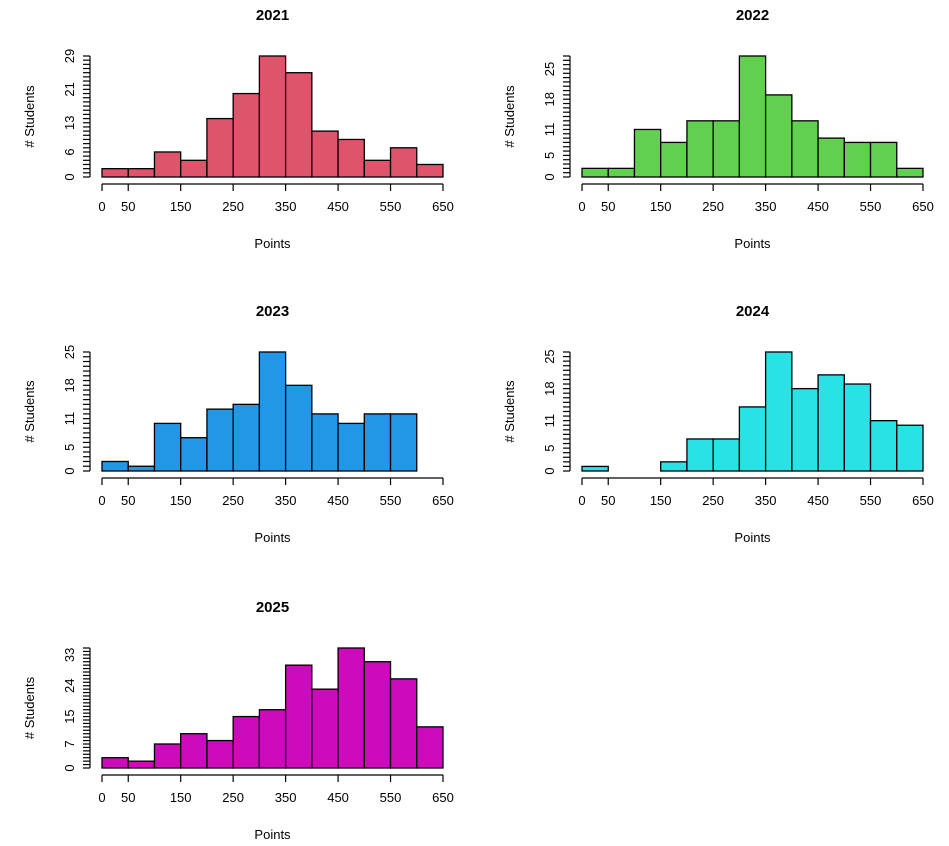  What do you see at coordinates (752, 15) in the screenshot?
I see `panel-title: 2022` at bounding box center [752, 15].